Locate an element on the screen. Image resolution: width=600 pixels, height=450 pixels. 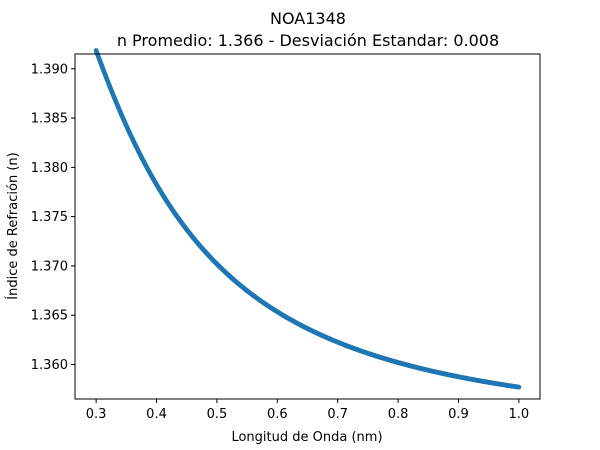
y-axis-ticks: 1.360 1.365 1.370 1.375 1.380 1.385 1.390 is located at coordinates (53, 217).